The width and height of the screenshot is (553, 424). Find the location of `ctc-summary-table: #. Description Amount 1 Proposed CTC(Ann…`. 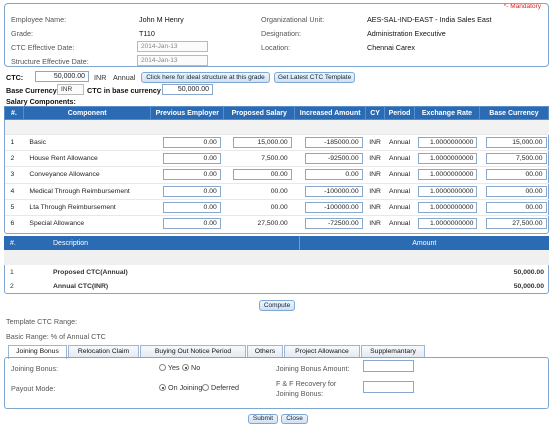

ctc-summary-table: #. Description Amount 1 Proposed CTC(Ann… is located at coordinates (276, 264).